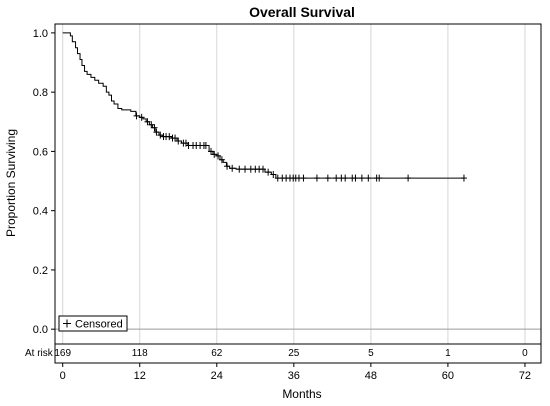  What do you see at coordinates (99, 325) in the screenshot?
I see `legend-label-censored: Censored` at bounding box center [99, 325].